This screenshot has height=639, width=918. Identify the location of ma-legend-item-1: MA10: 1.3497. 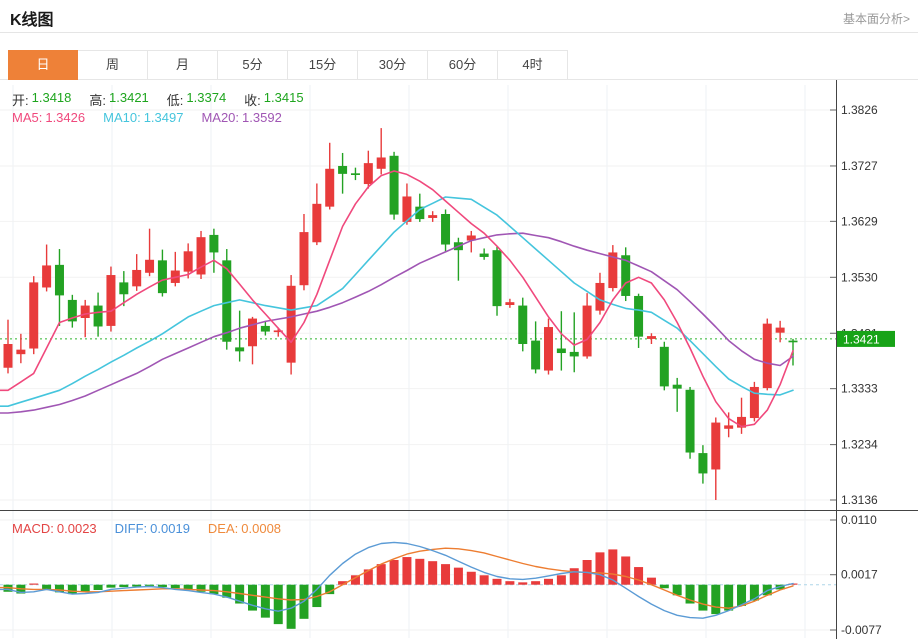
(143, 117).